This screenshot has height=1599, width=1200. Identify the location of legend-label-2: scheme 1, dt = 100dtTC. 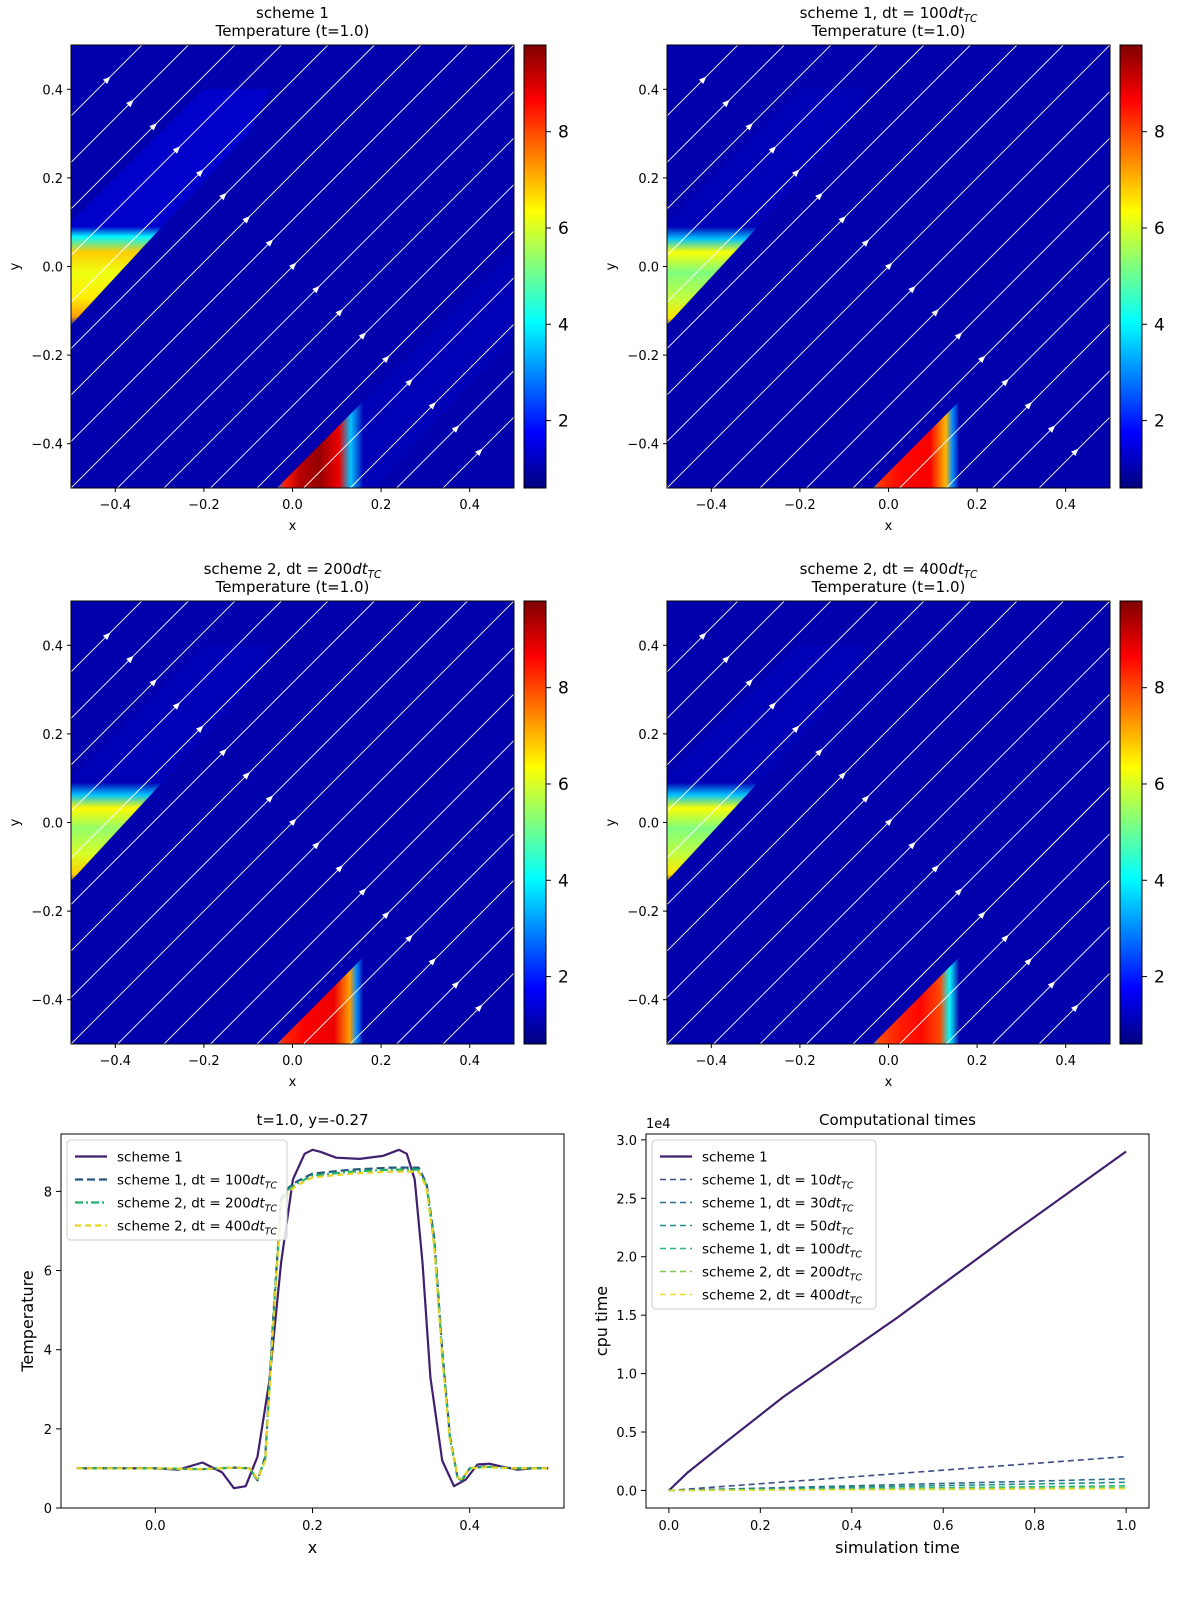
(197, 1182).